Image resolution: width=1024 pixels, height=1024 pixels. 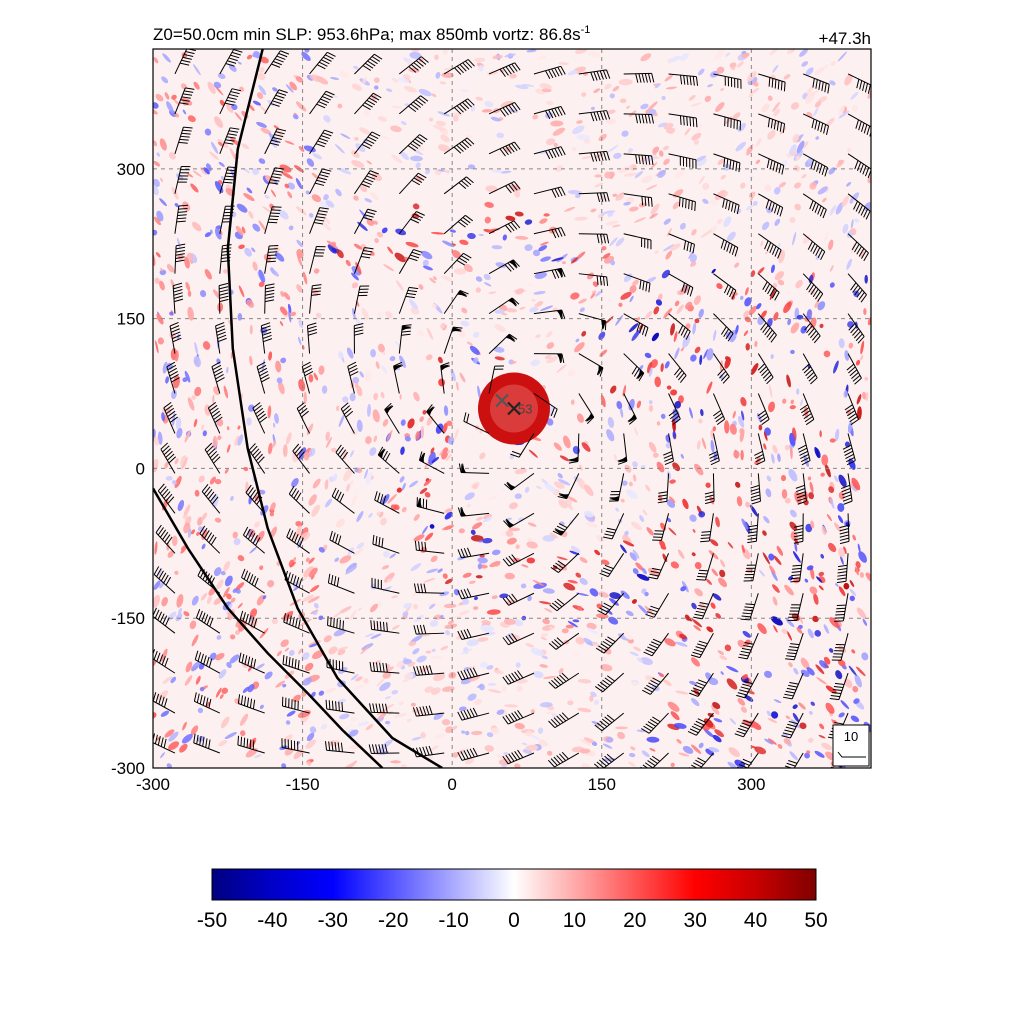 What do you see at coordinates (451, 784) in the screenshot?
I see `x-tick-label: 0` at bounding box center [451, 784].